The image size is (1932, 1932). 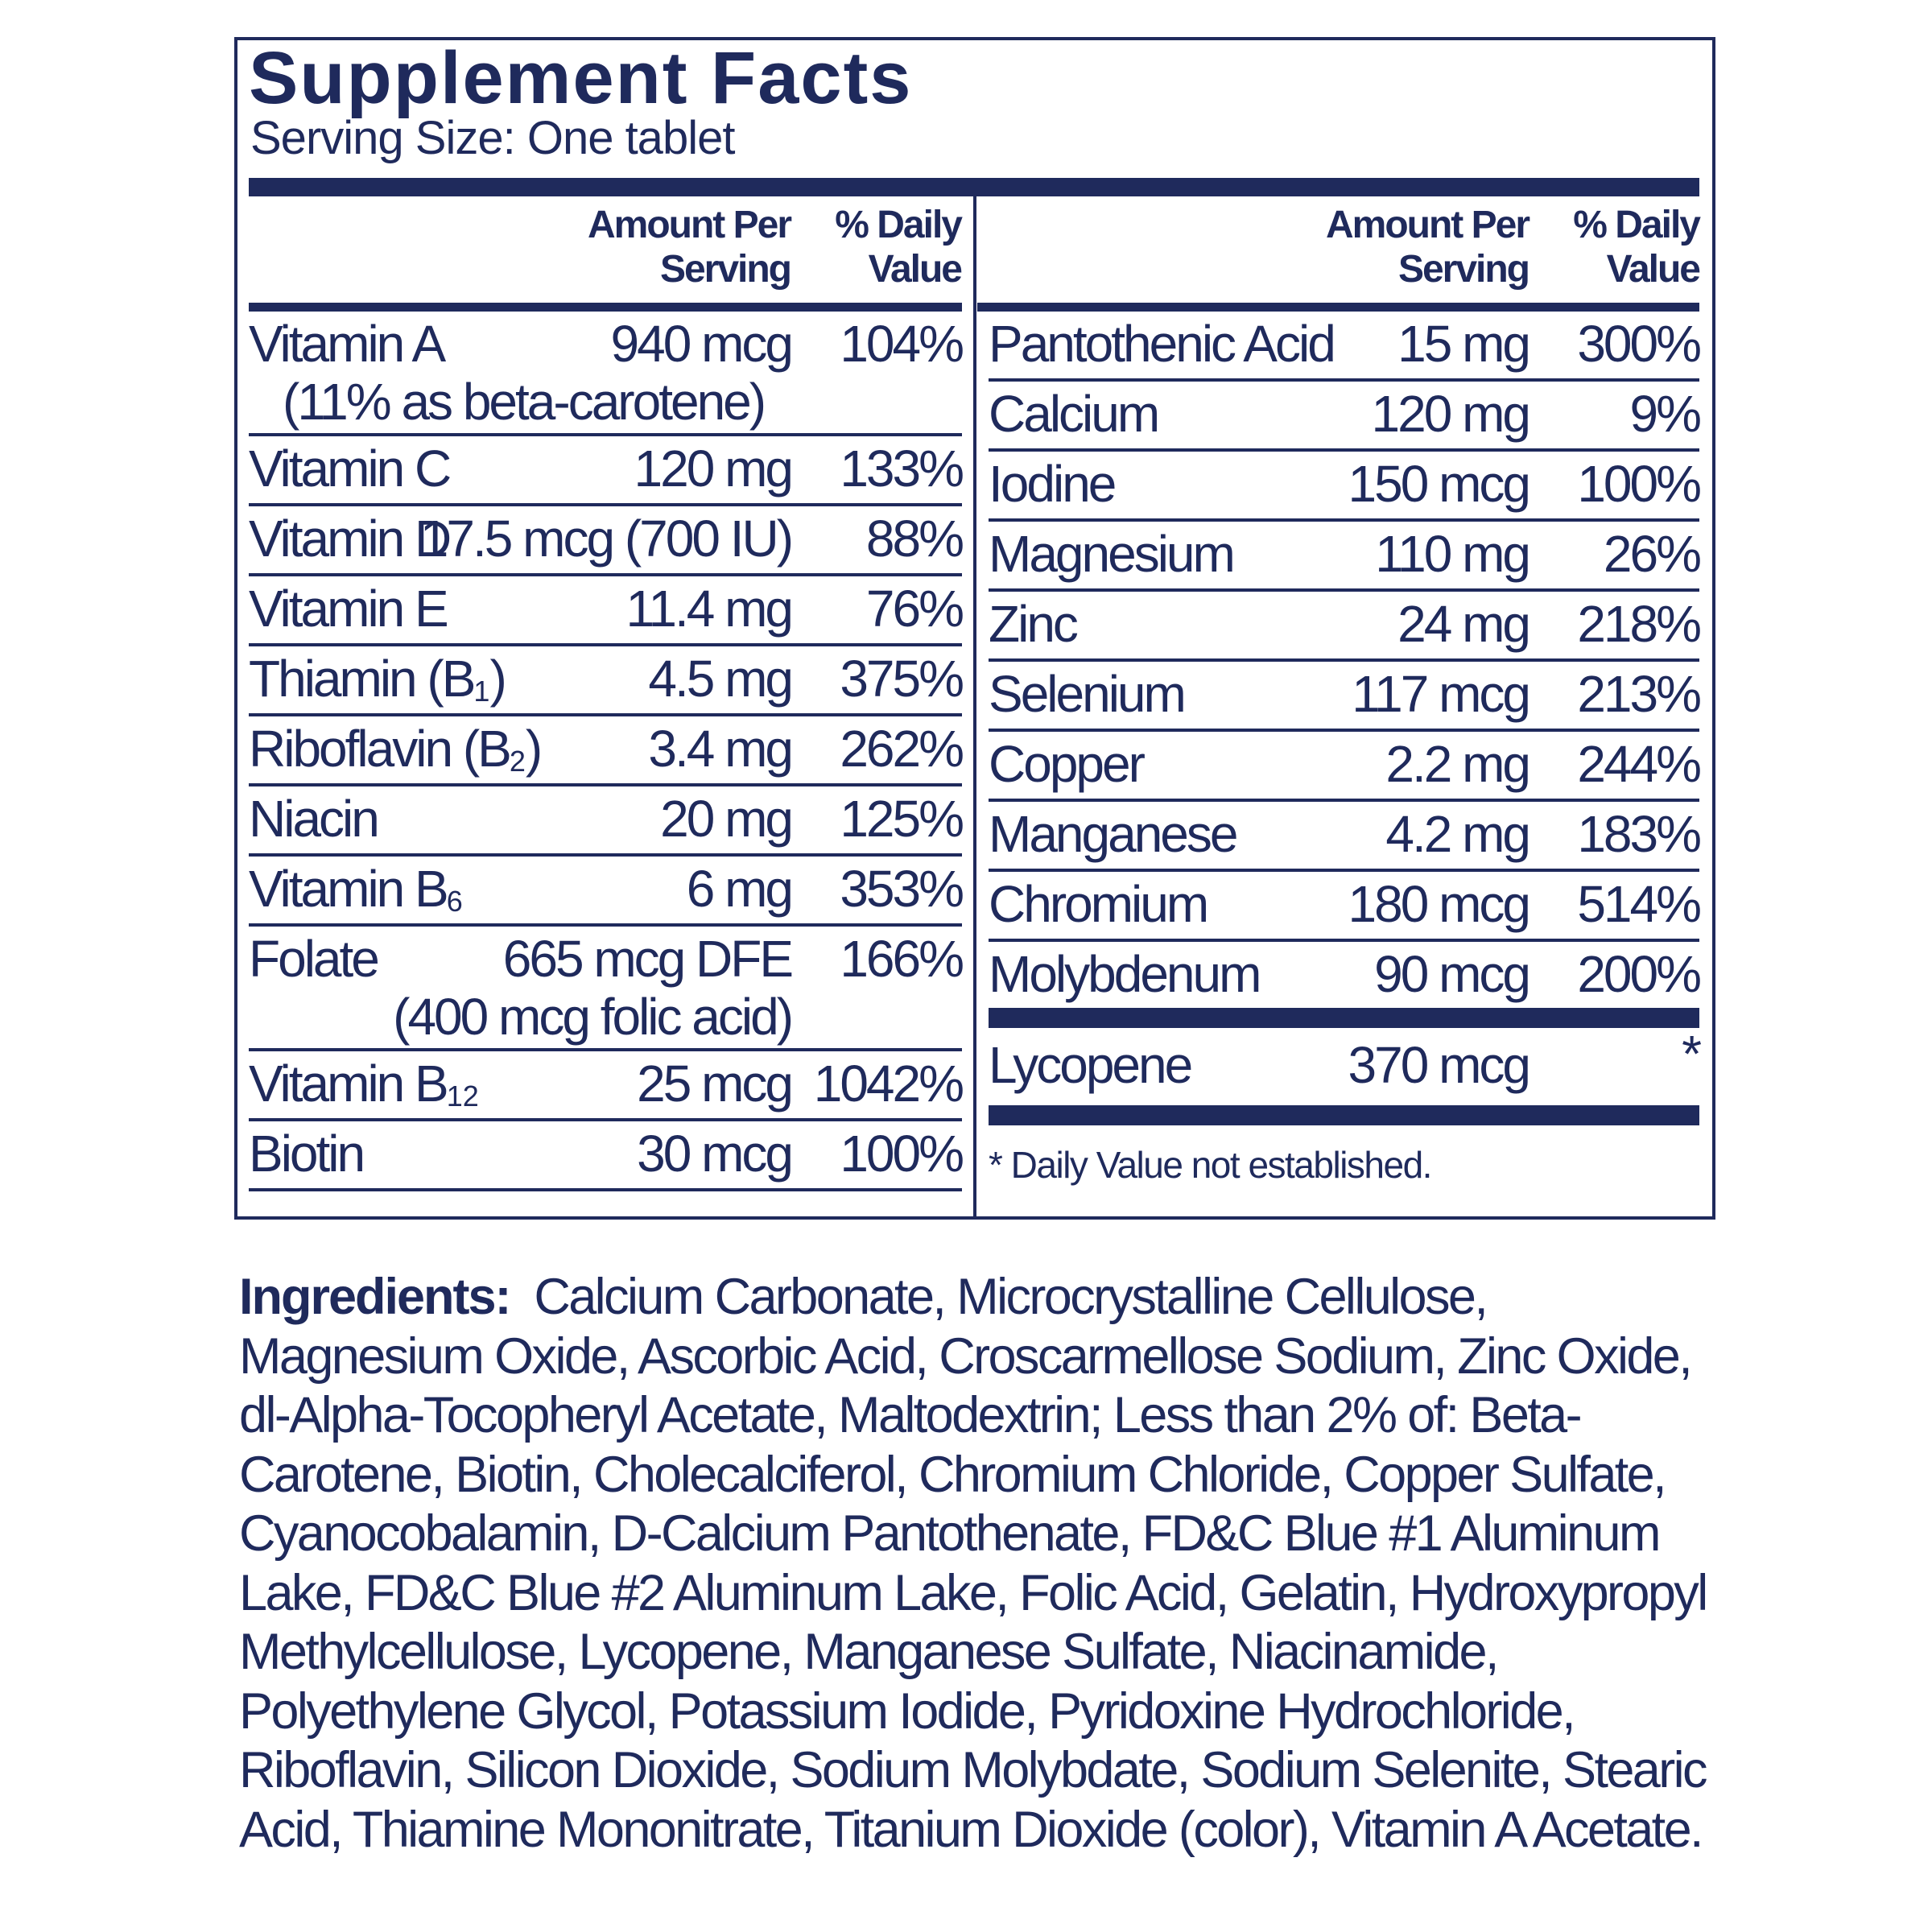 What do you see at coordinates (974, 708) in the screenshot?
I see `column-divider` at bounding box center [974, 708].